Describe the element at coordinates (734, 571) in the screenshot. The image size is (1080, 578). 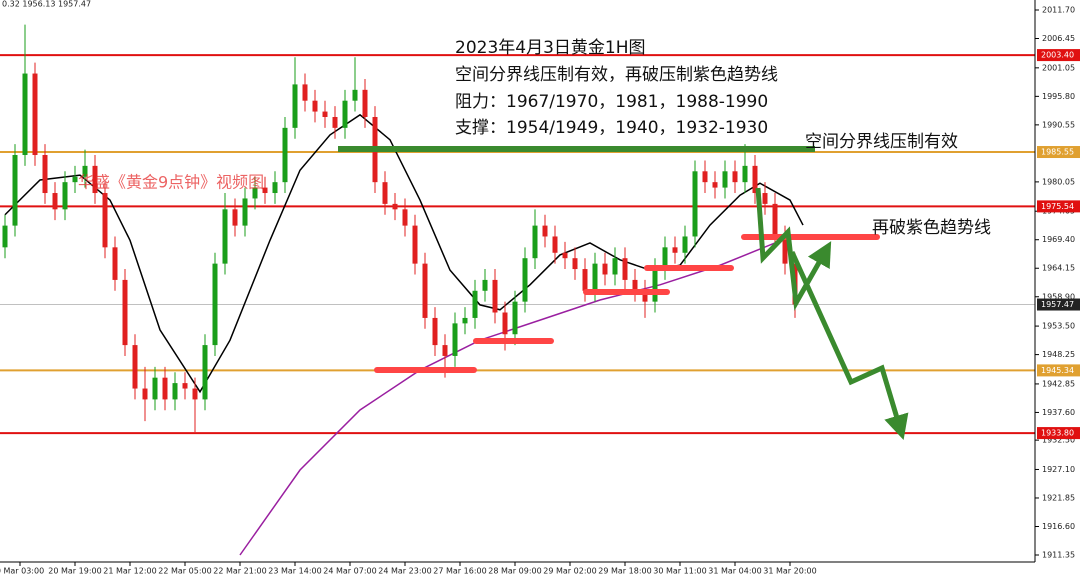
I see `x-tick-label: 31 Mar 04:00` at that location.